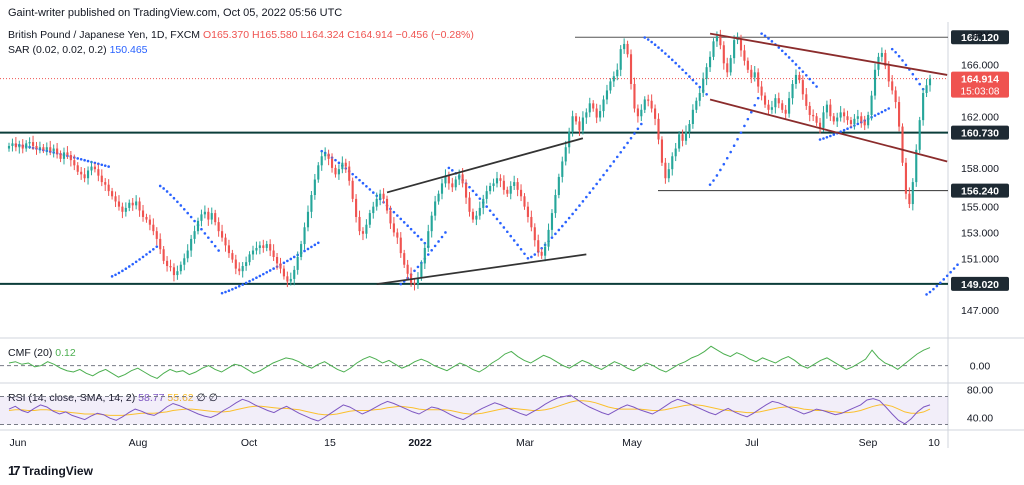 This screenshot has height=485, width=1024. Describe the element at coordinates (980, 419) in the screenshot. I see `rsi-axis-label: 40.00` at that location.